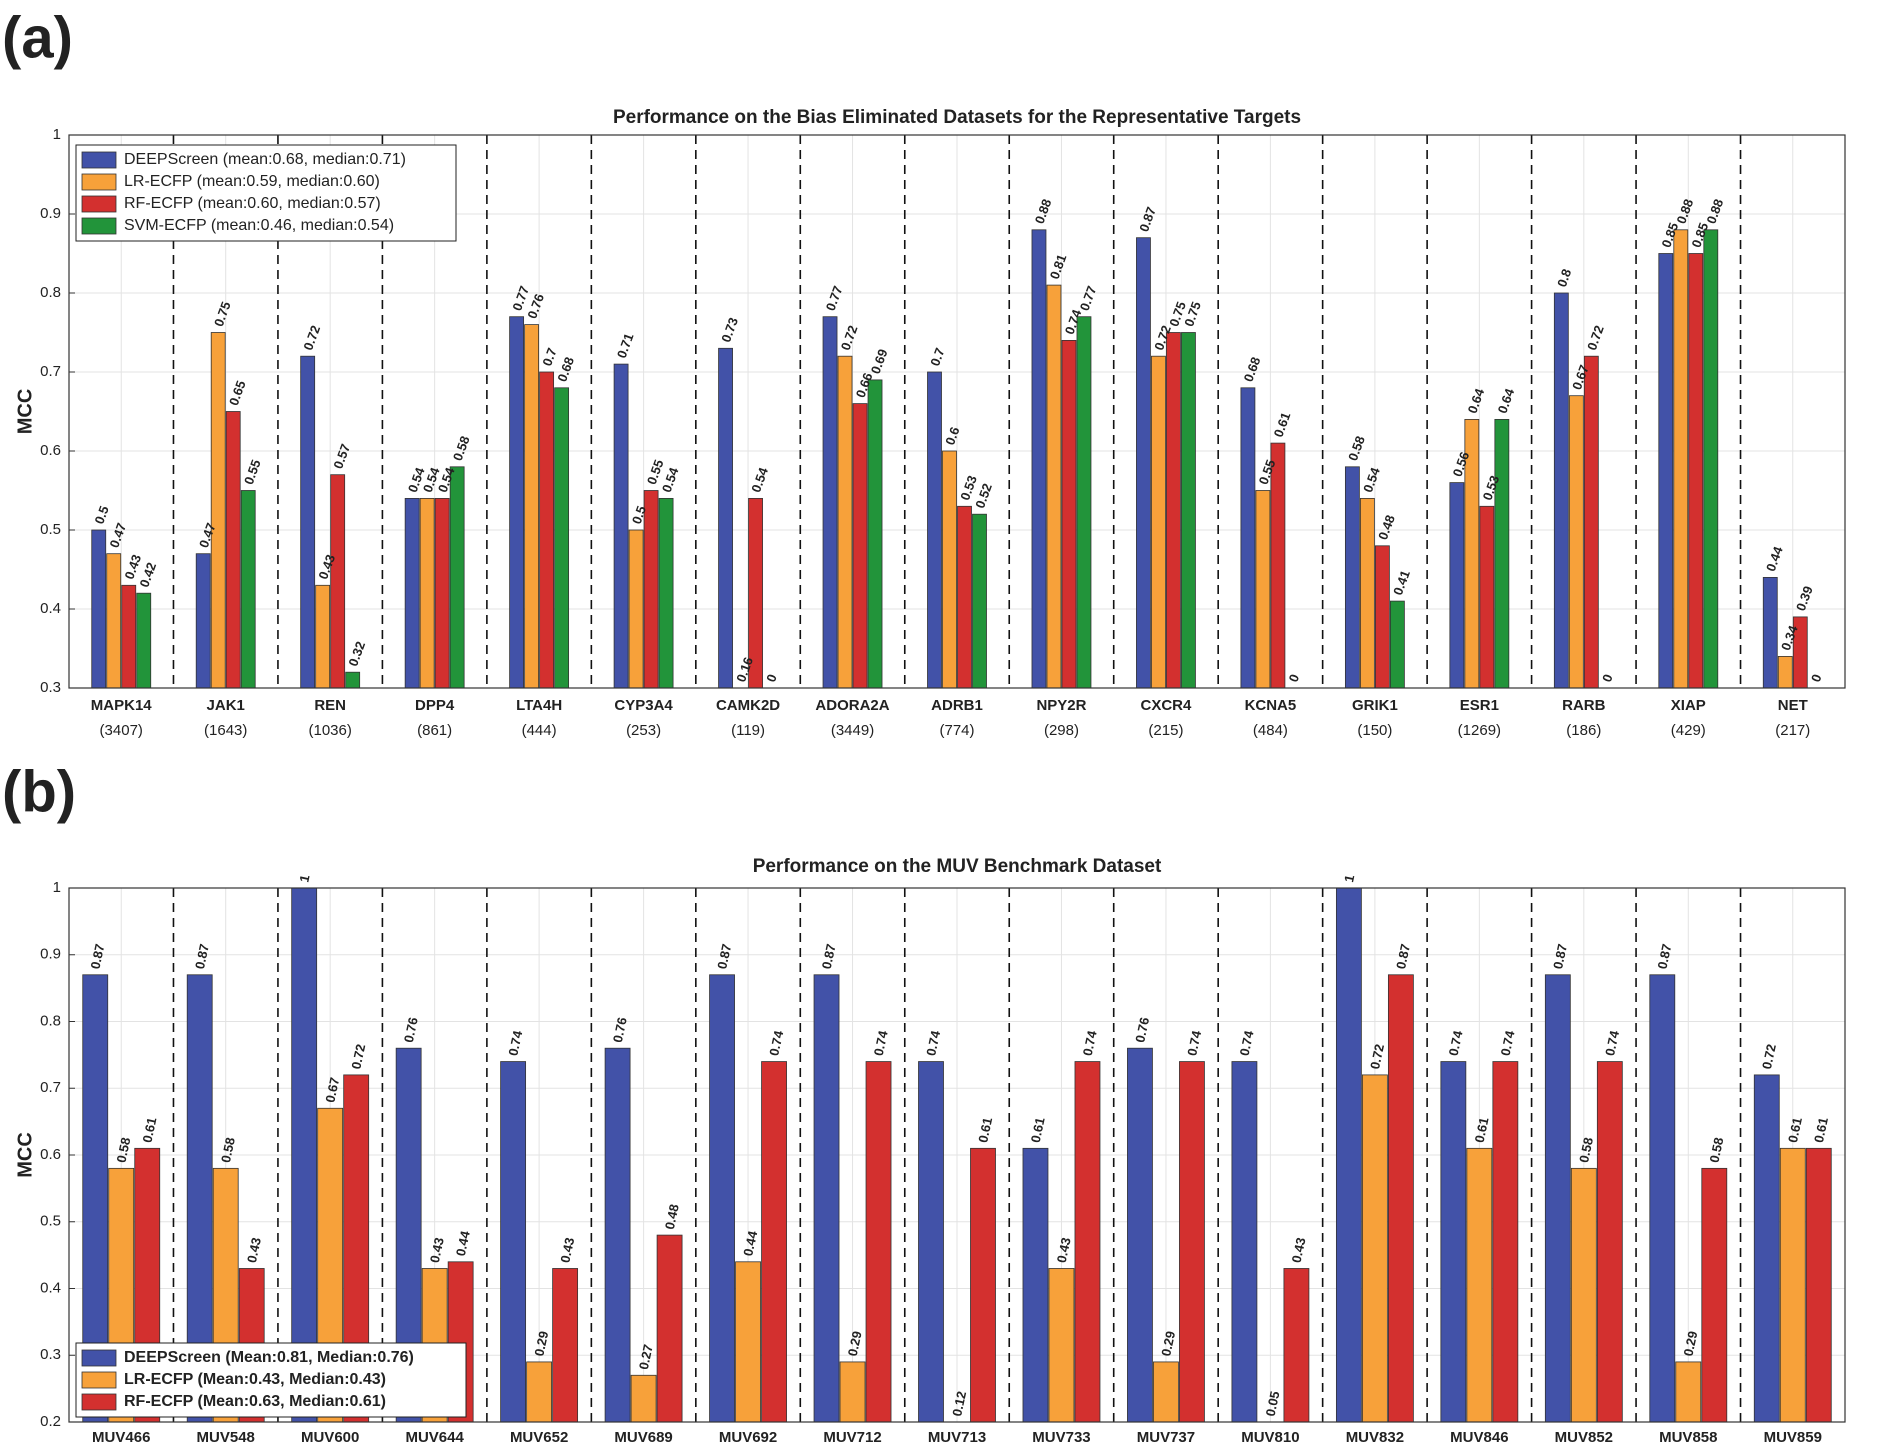  What do you see at coordinates (639, 515) in the screenshot?
I see `value-label: 0.5` at bounding box center [639, 515].